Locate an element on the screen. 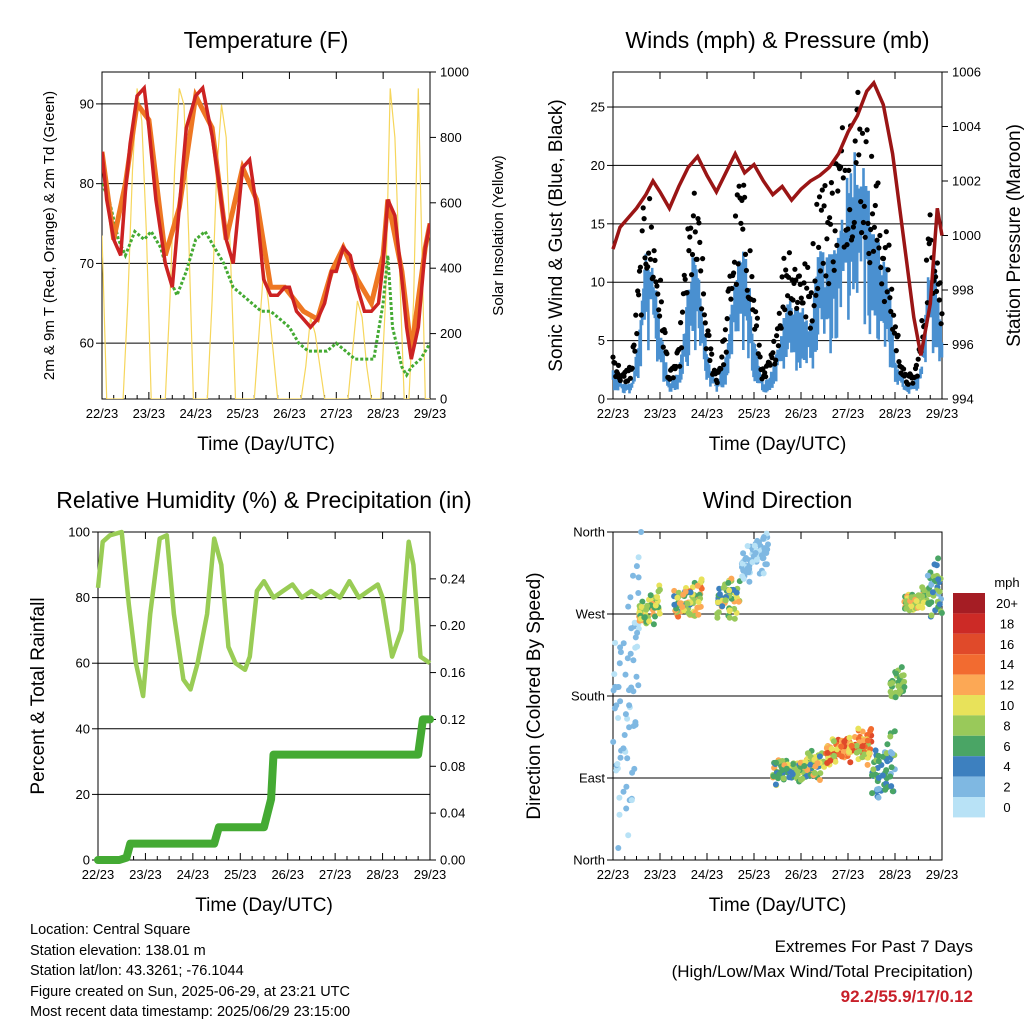  speed-legend-label: 0 is located at coordinates (1006, 807).